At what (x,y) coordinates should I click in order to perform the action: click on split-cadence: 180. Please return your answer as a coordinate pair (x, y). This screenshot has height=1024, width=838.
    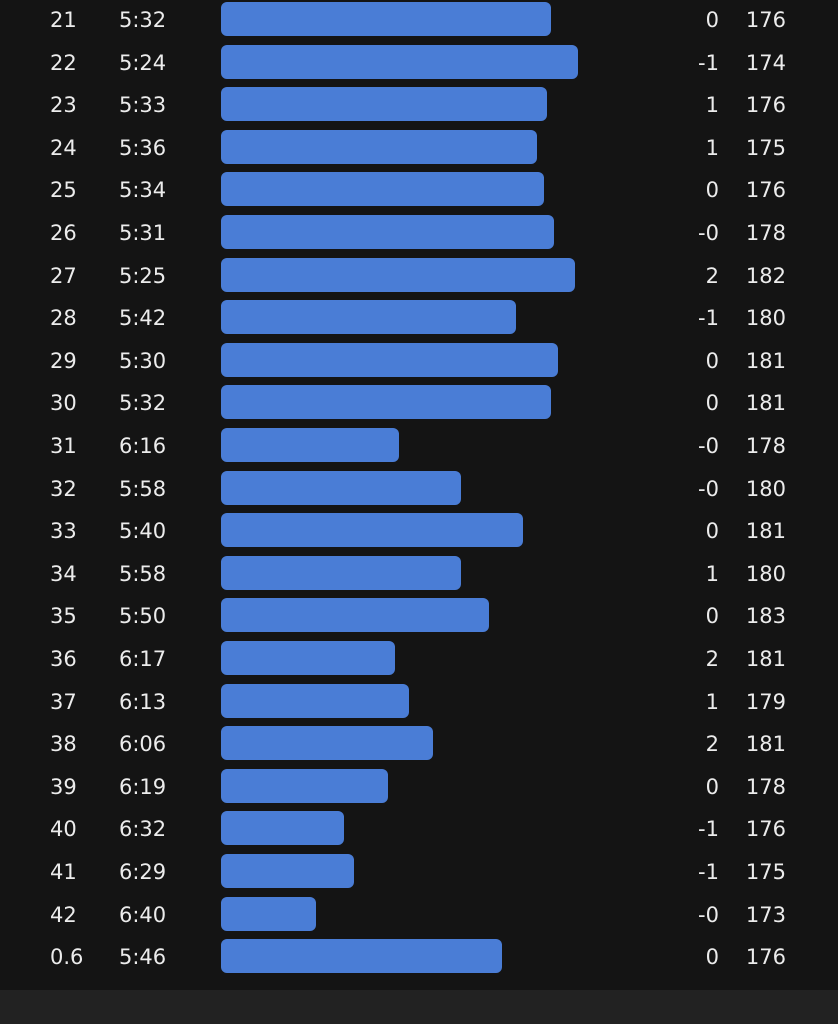
    Looking at the image, I should click on (765, 573).